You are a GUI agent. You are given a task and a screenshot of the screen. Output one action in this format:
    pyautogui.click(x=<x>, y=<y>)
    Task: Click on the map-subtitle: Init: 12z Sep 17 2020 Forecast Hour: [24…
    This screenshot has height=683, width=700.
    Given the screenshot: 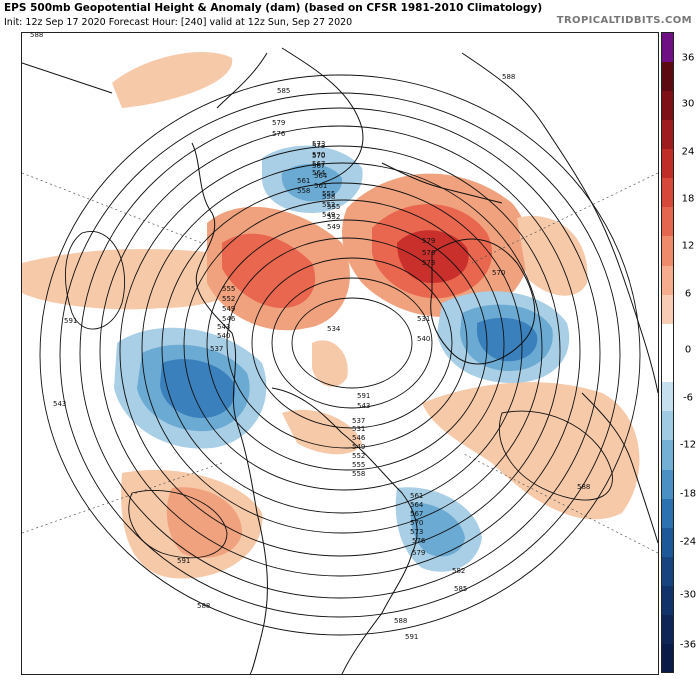 What is the action you would take?
    pyautogui.click(x=178, y=22)
    